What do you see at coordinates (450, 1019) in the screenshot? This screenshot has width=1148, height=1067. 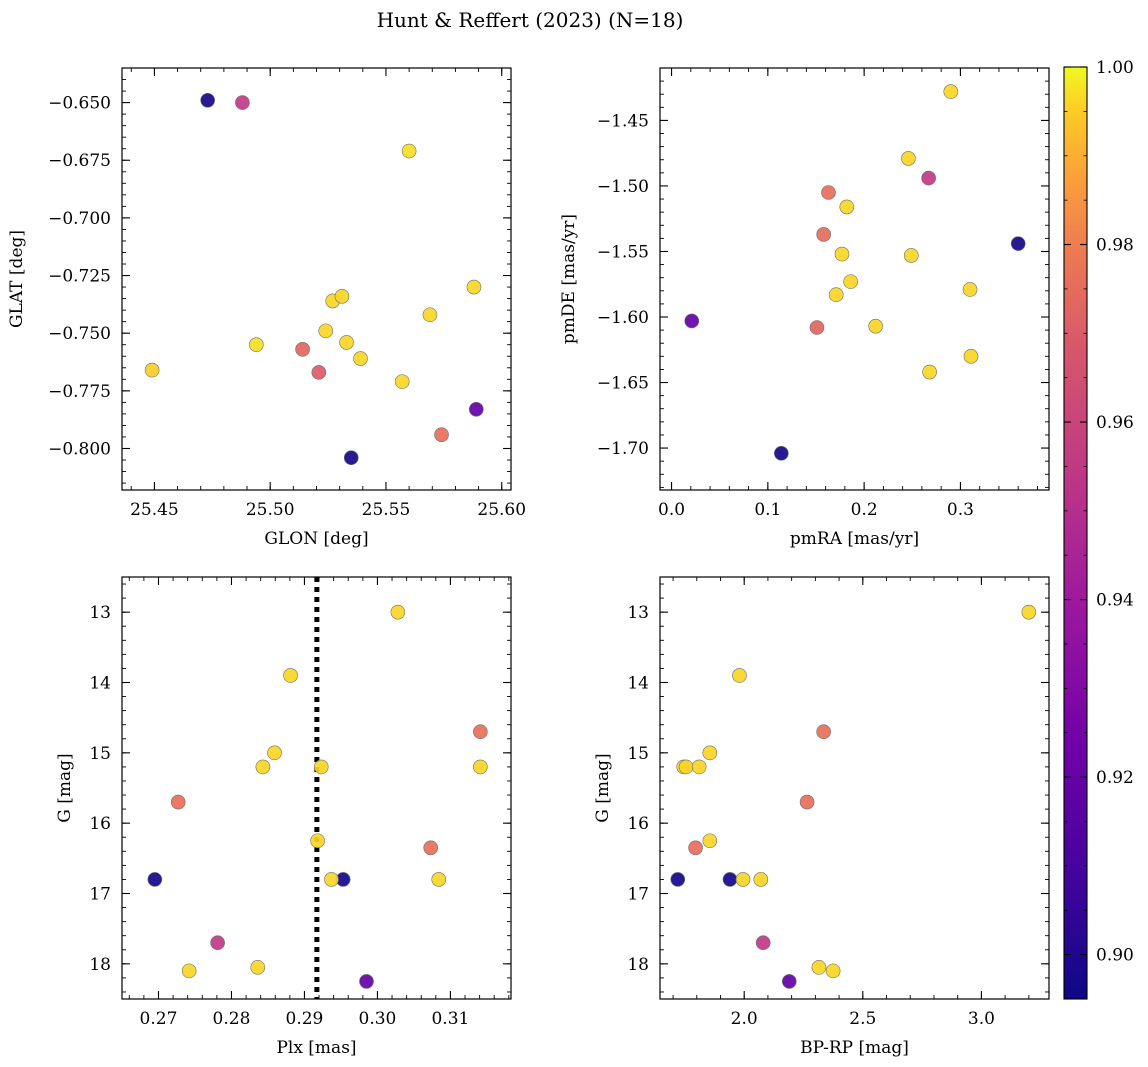 I see `x-tick-label: 0.31` at bounding box center [450, 1019].